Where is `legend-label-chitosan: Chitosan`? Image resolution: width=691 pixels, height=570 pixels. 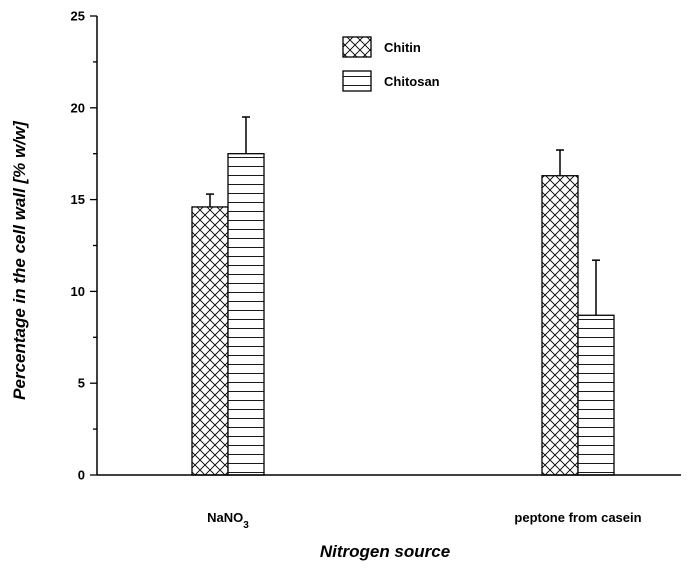 legend-label-chitosan: Chitosan is located at coordinates (412, 81).